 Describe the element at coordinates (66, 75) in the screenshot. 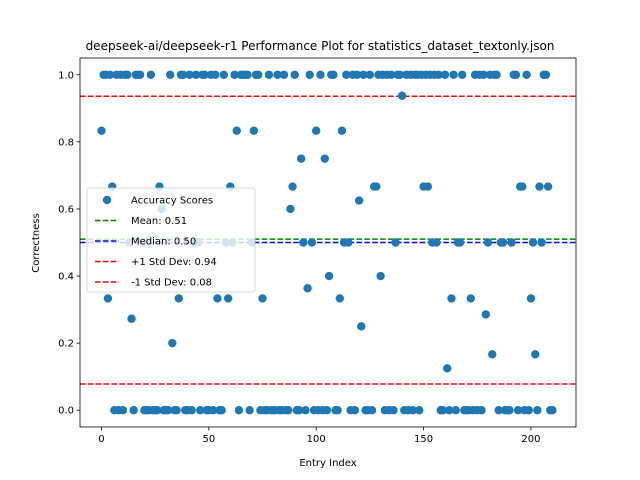

I see `y-tick-label: 1.0` at that location.